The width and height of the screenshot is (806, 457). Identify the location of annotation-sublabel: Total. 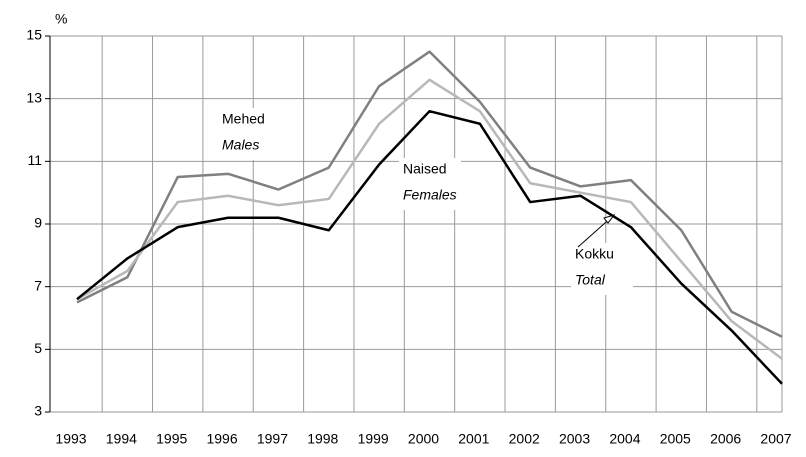
(590, 280).